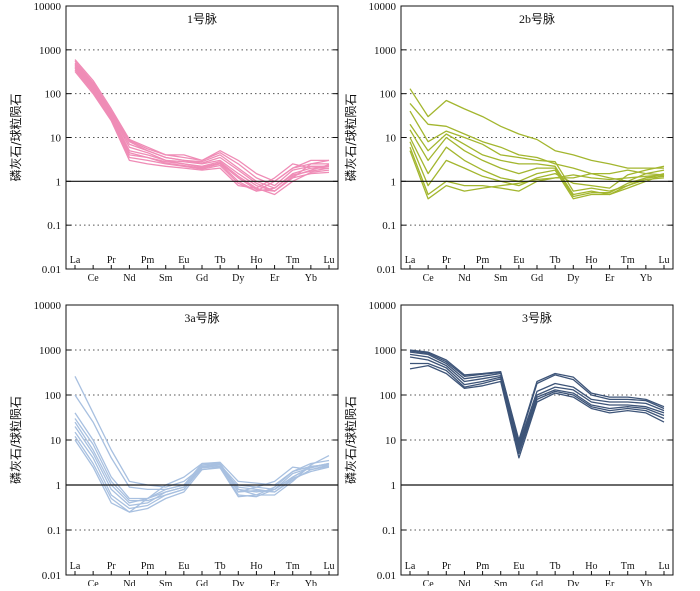 This screenshot has height=591, width=700. Describe the element at coordinates (56, 441) in the screenshot. I see `y-tick-label: 10` at that location.